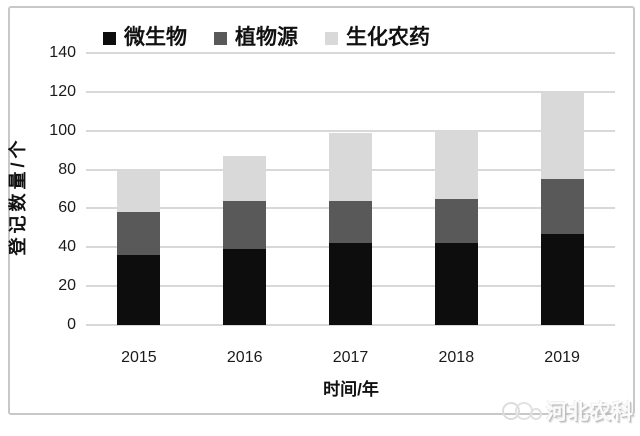 The width and height of the screenshot is (640, 436). I want to click on bar-segment-微生物-2017, so click(350, 284).